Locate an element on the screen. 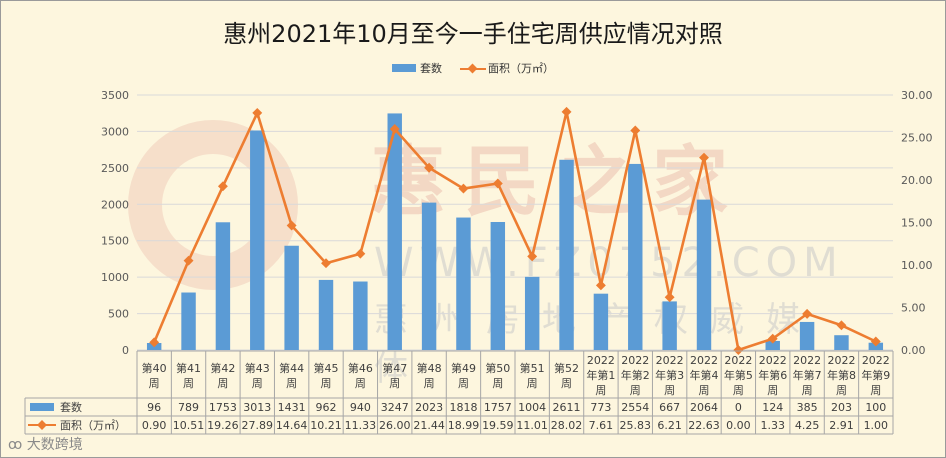 The height and width of the screenshot is (458, 946). chart-title: 惠州2021年10月至今一手住宅周供应情况对照 is located at coordinates (473, 34).